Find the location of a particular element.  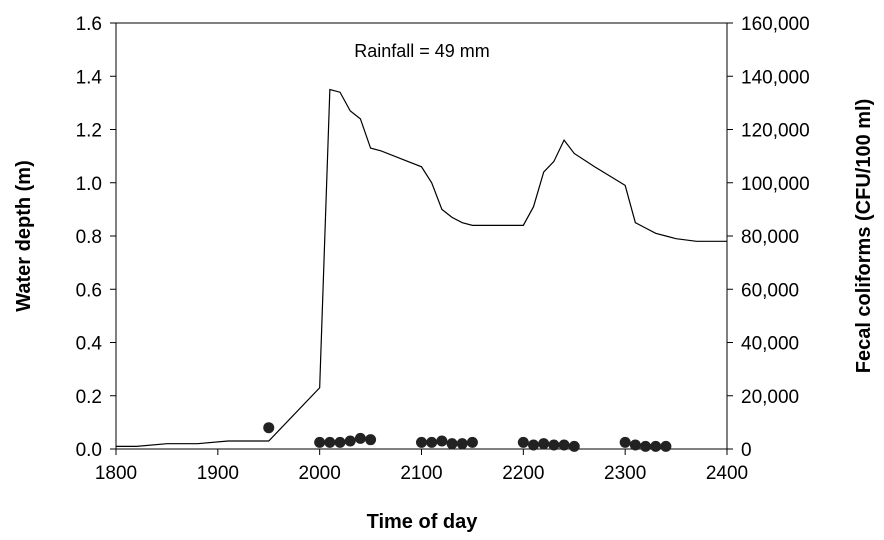

y-right-tick-label: 60,000 is located at coordinates (770, 290).